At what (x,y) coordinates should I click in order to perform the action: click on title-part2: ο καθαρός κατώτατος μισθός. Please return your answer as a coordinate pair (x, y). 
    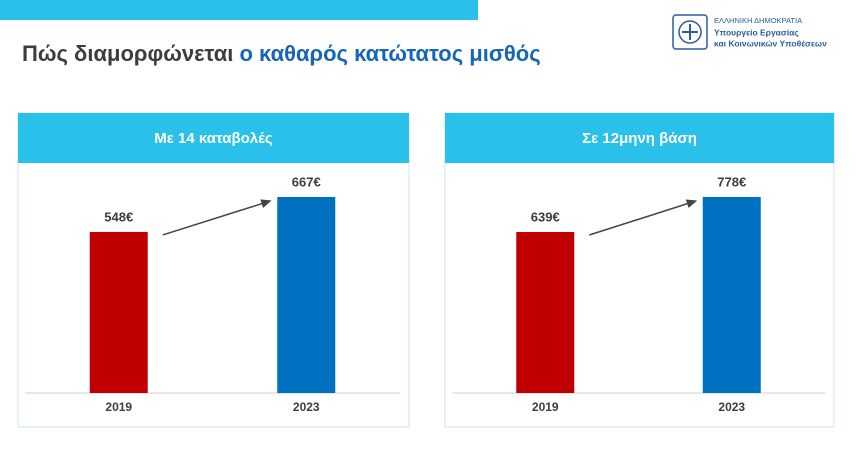
    Looking at the image, I should click on (389, 53).